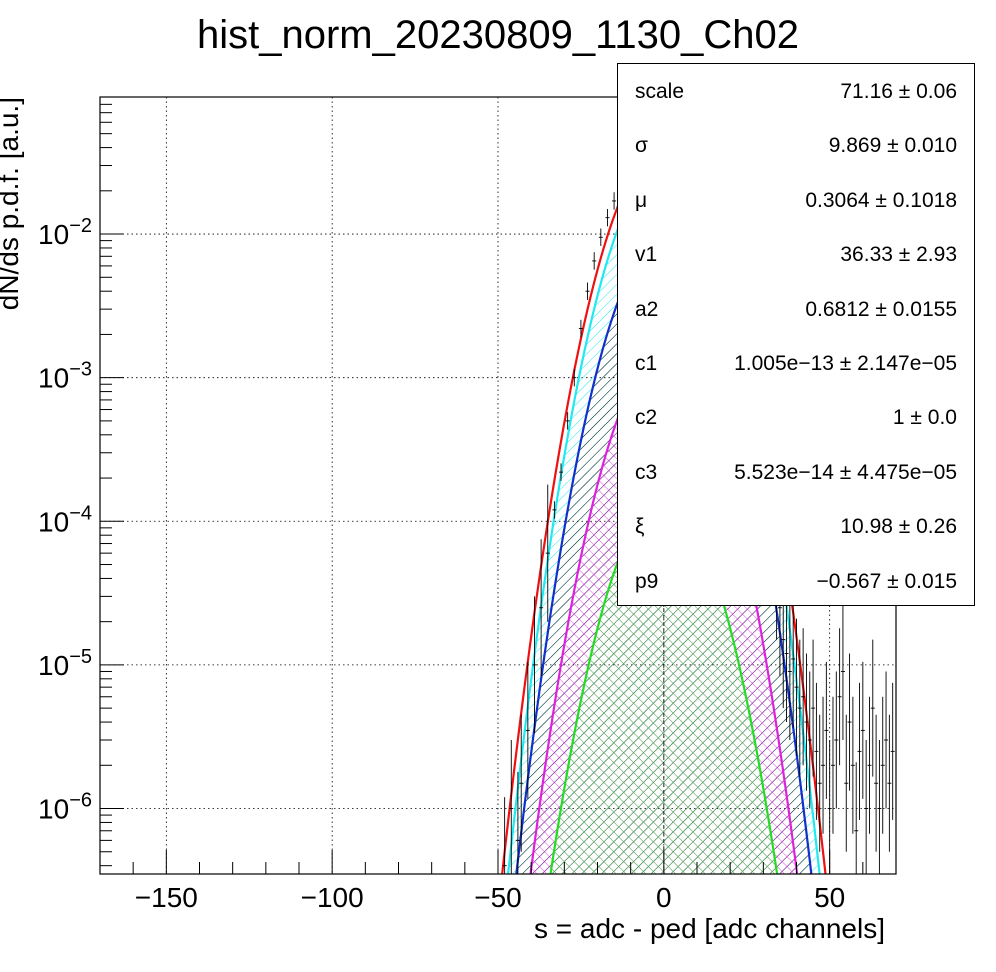 This screenshot has width=996, height=972. I want to click on y-tick-label: 10⁻², so click(65, 232).